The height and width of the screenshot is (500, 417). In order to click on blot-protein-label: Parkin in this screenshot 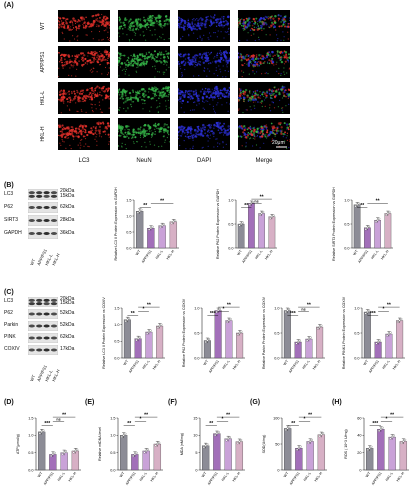, I will do `click(11, 325)`.